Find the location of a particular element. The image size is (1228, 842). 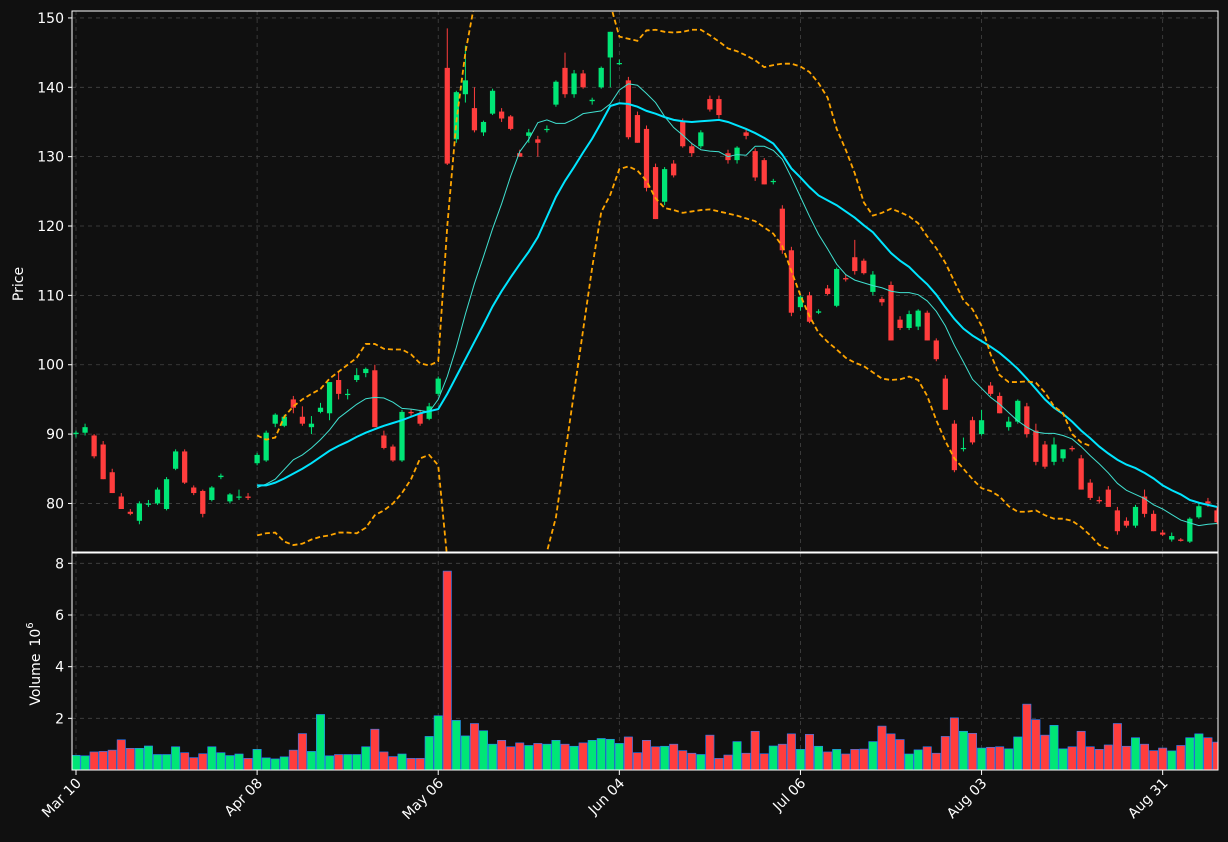

price-tick-label: 100 is located at coordinates (50, 366).